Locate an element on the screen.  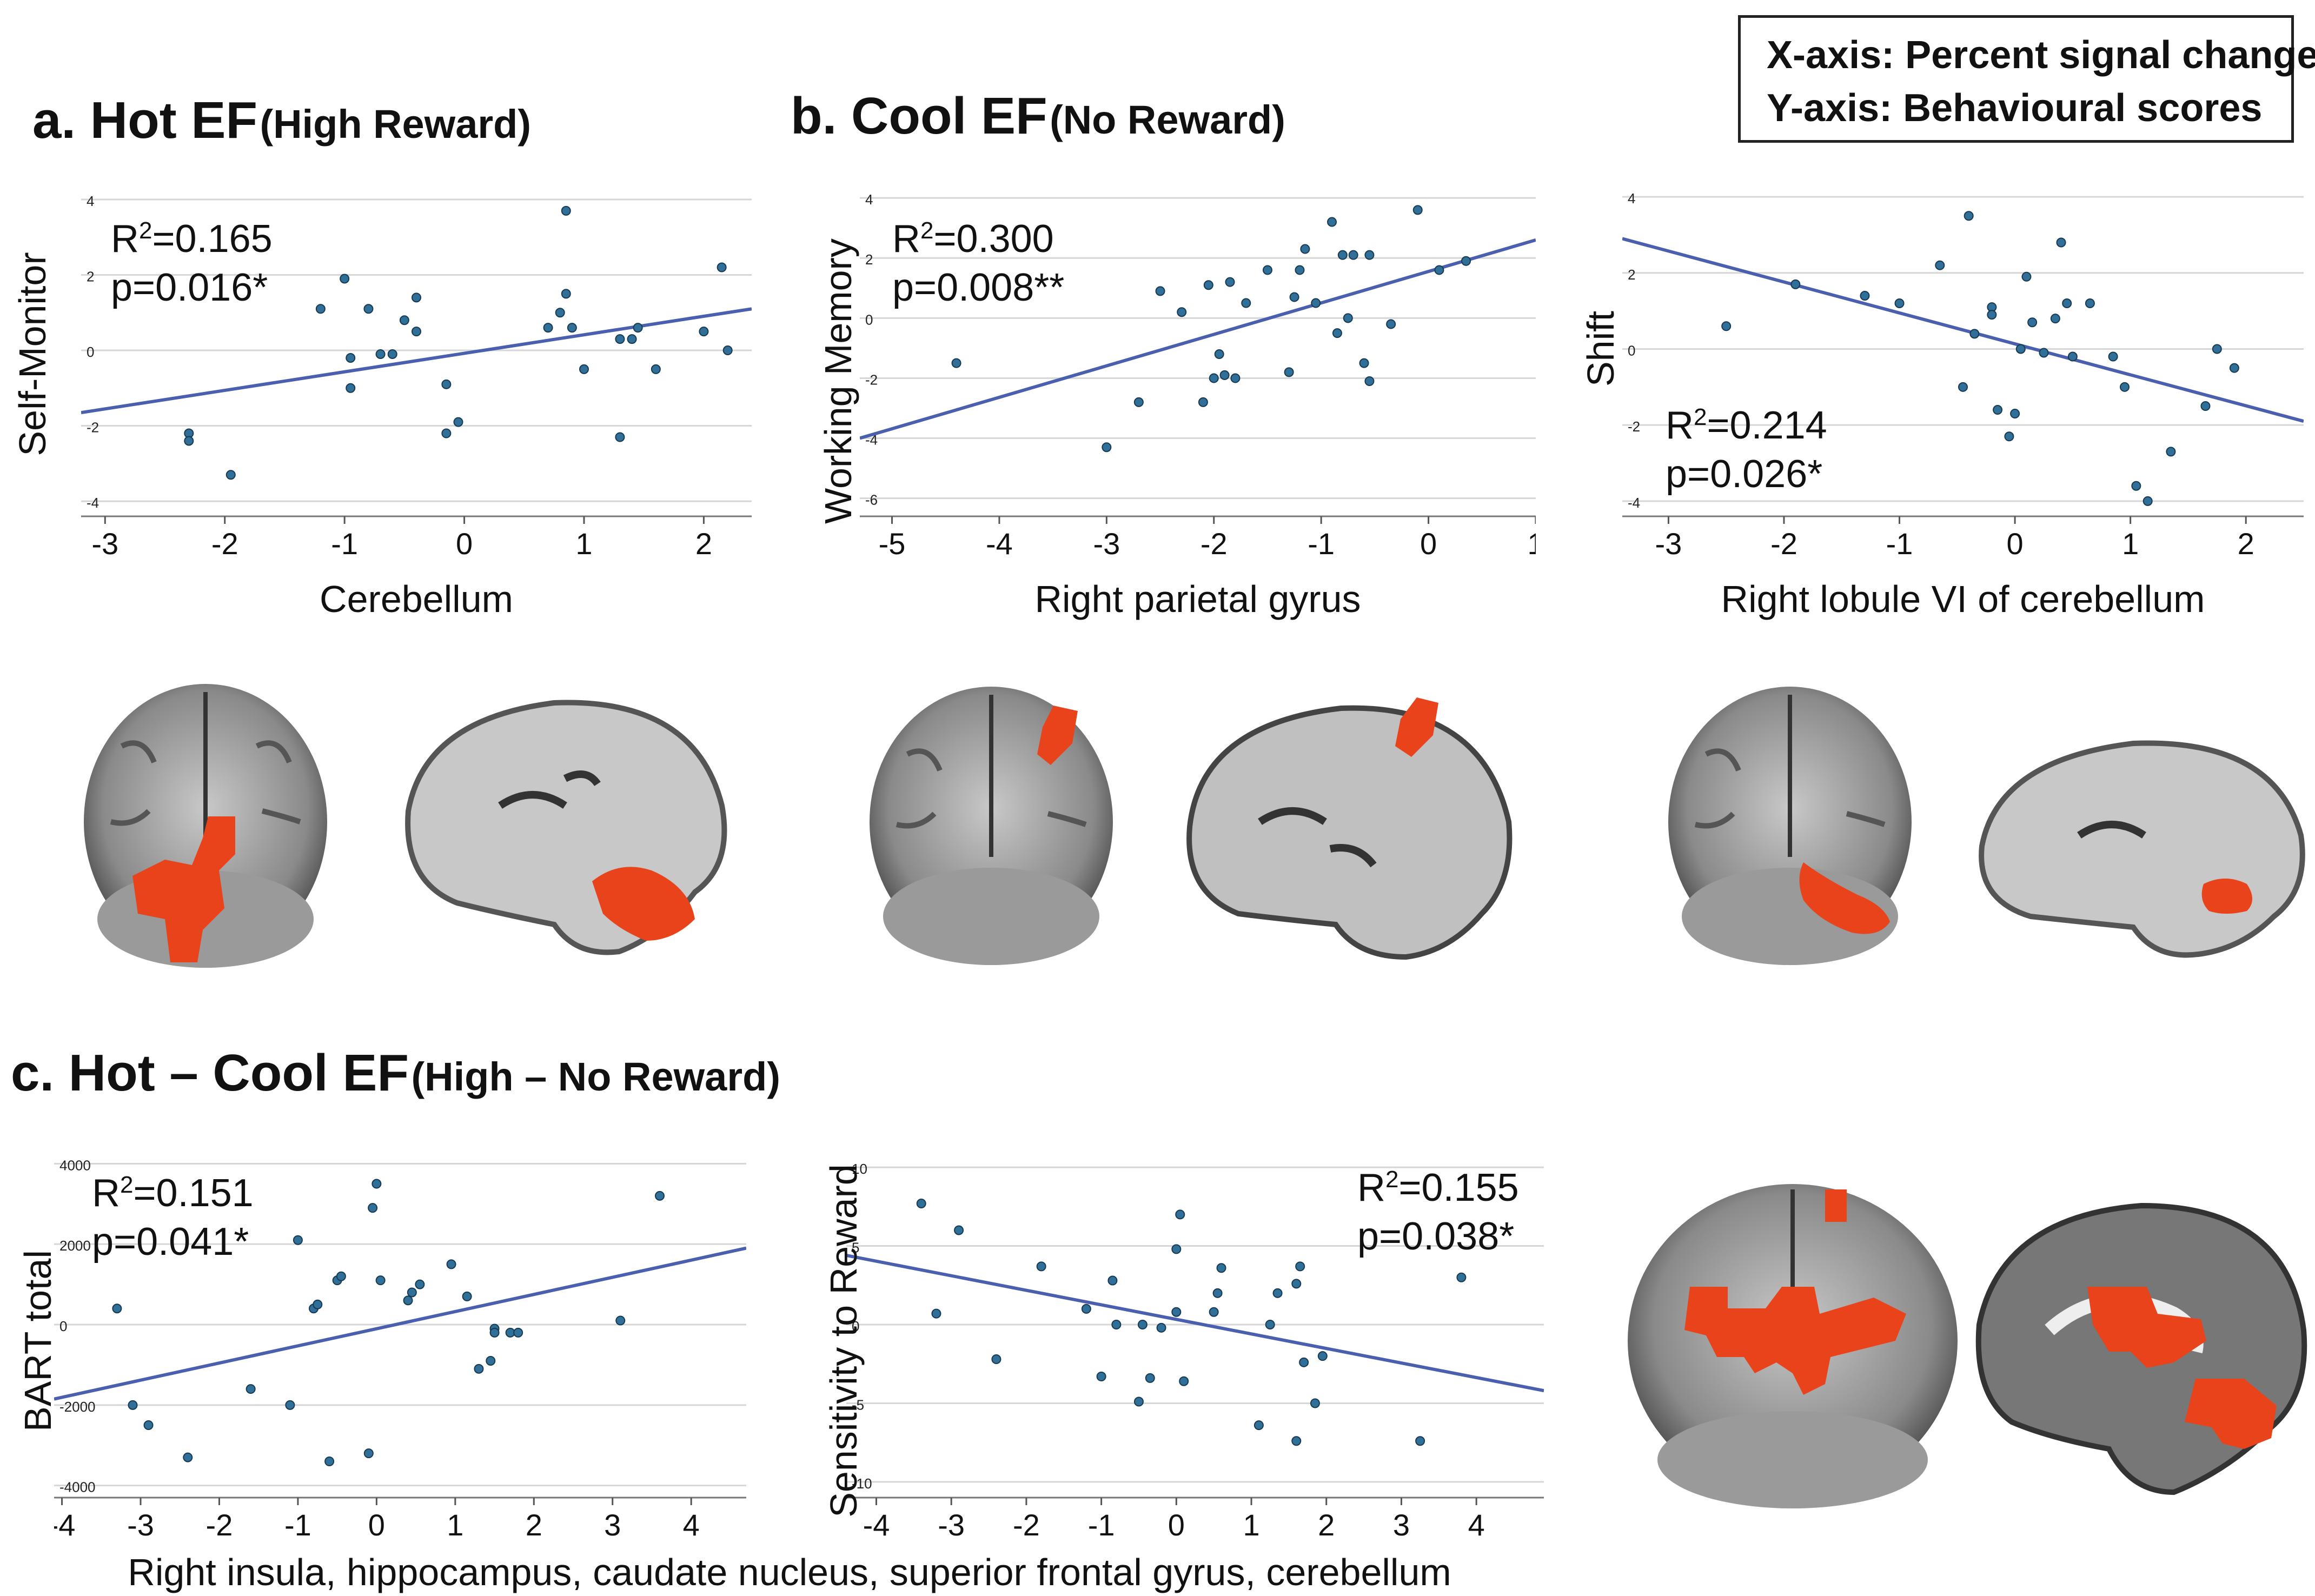
chart-a-self-monitor: -4 -2 0 2 4 -3 -2 -1 0 1 2 is located at coordinates (416, 377).